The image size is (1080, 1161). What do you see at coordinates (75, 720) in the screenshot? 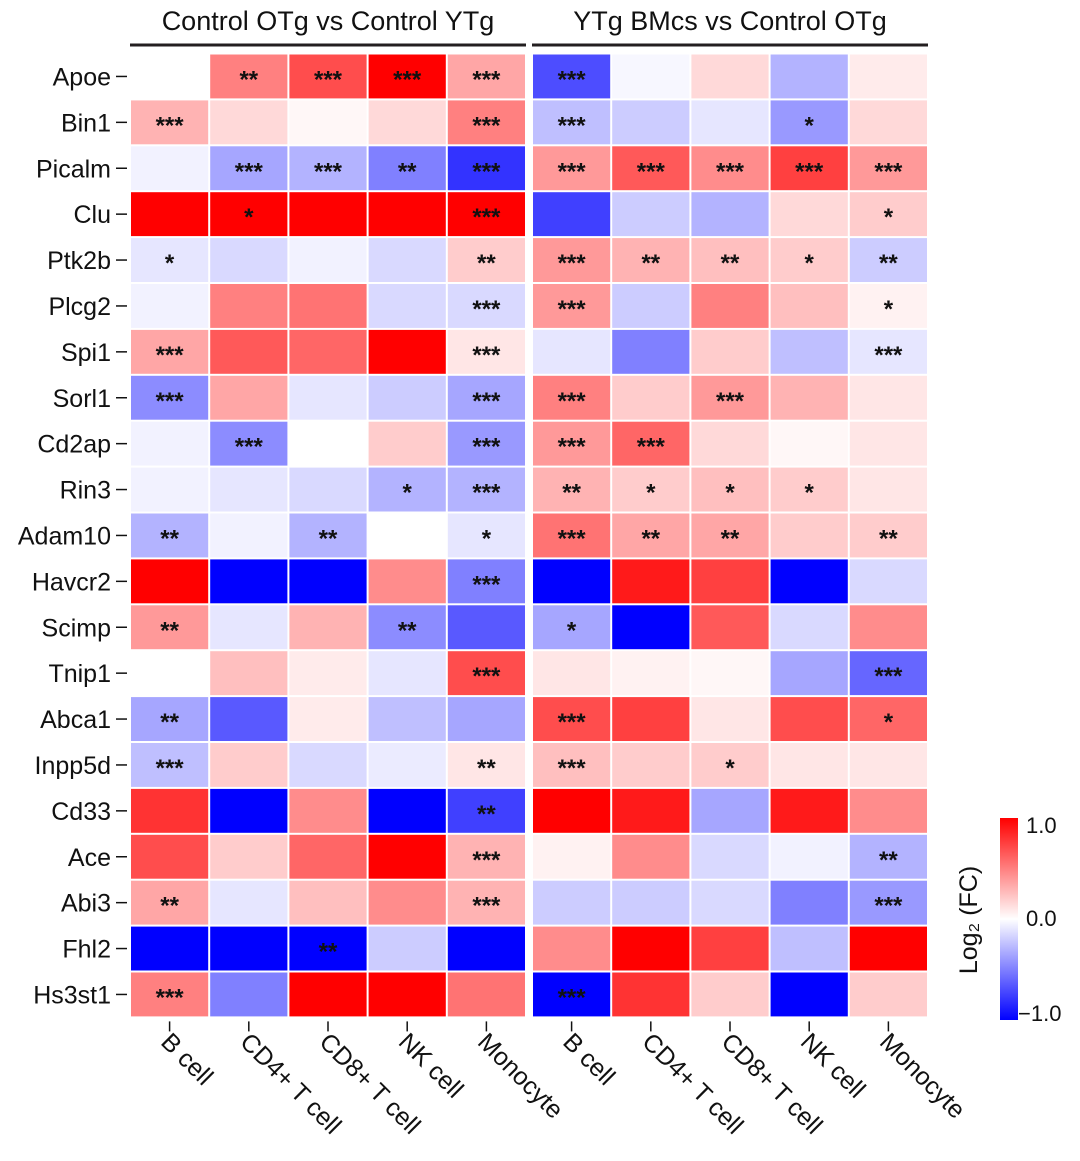
I see `gene-label-abca1: Abca1` at bounding box center [75, 720].